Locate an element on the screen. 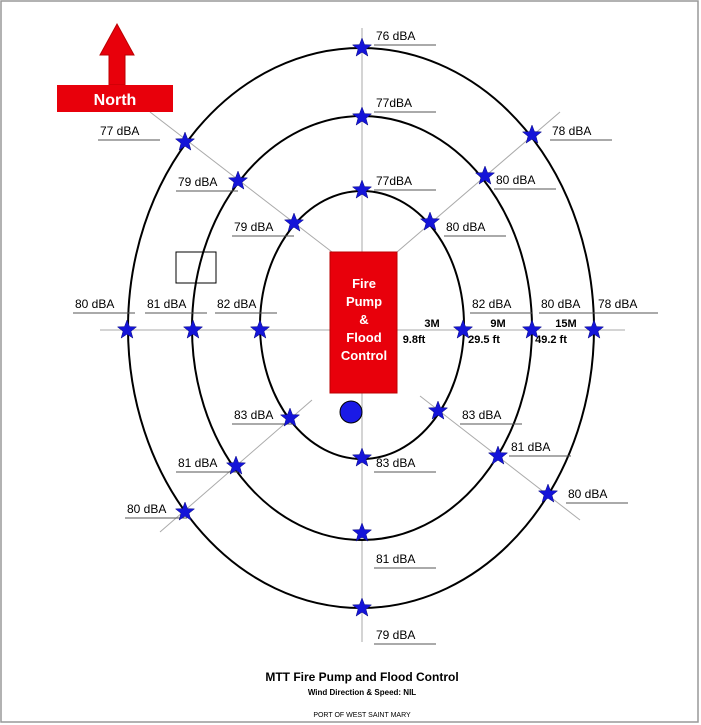 This screenshot has width=701, height=725. distance-feet: 29.5 ft is located at coordinates (484, 340).